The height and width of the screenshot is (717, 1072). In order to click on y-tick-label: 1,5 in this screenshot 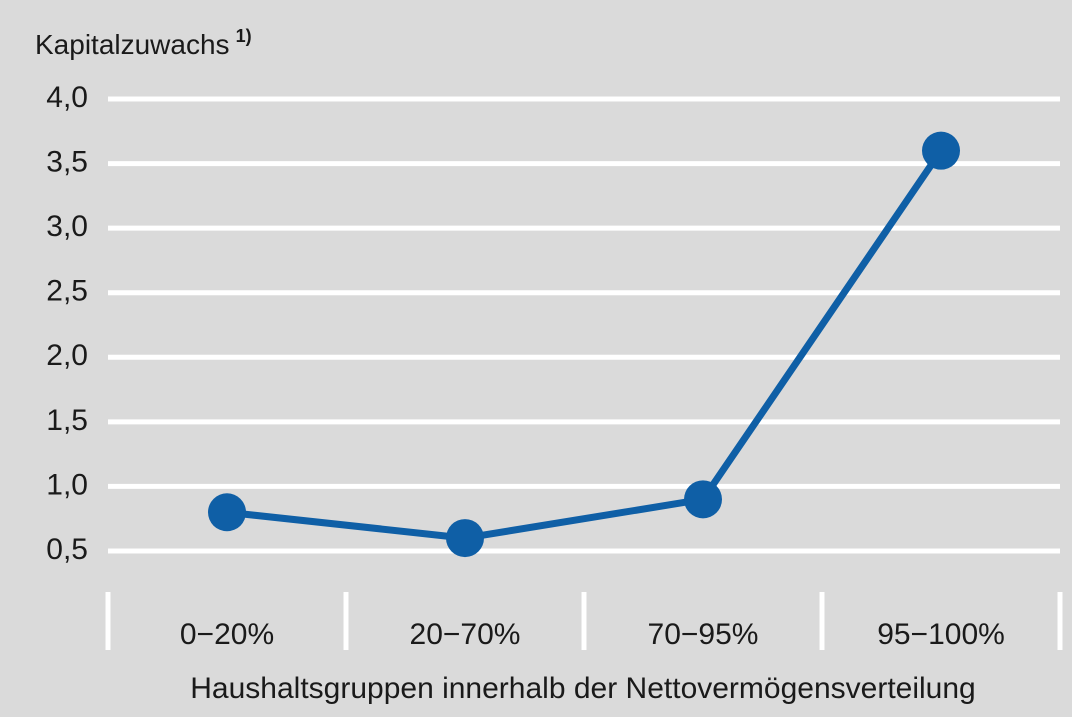, I will do `click(67, 420)`.